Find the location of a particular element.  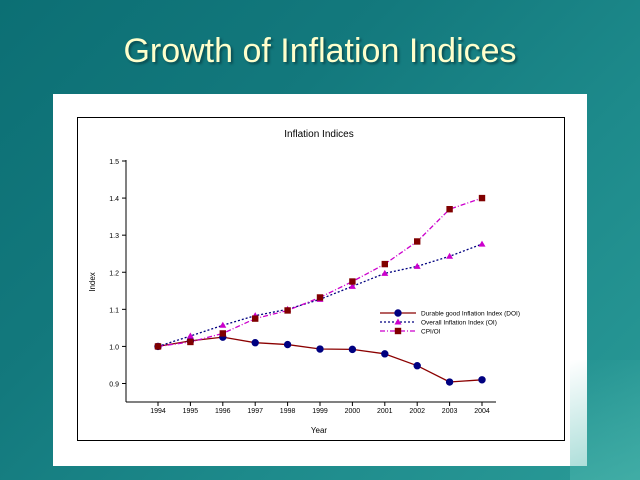

y-tick-label: 0.9 is located at coordinates (114, 385).